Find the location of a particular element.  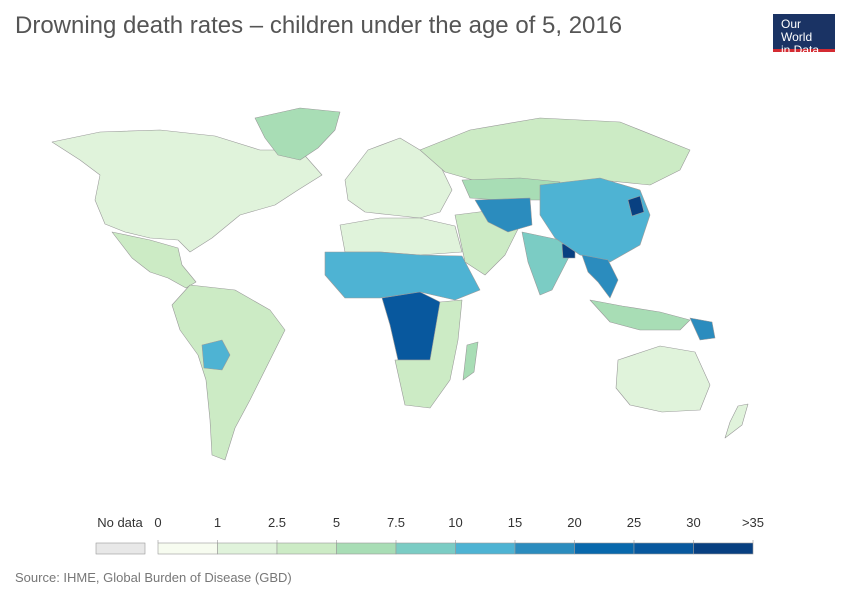

logo-line-1: Our World is located at coordinates (797, 30).